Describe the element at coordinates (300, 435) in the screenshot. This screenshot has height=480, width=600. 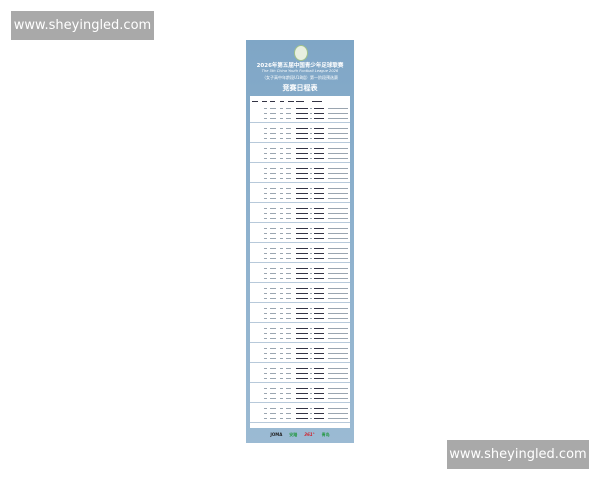
I see `sponsor-bar: JOMA 安踏 361° 青岛` at that location.